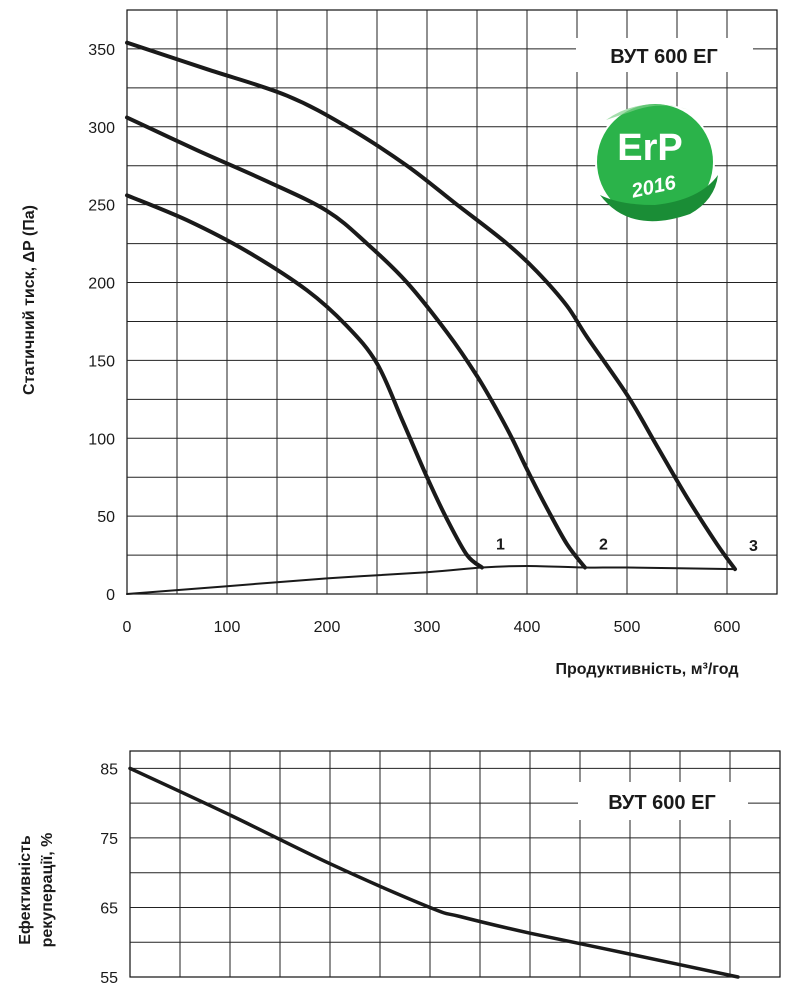 The height and width of the screenshot is (1003, 800). What do you see at coordinates (500, 545) in the screenshot?
I see `curve-label-1: 1` at bounding box center [500, 545].